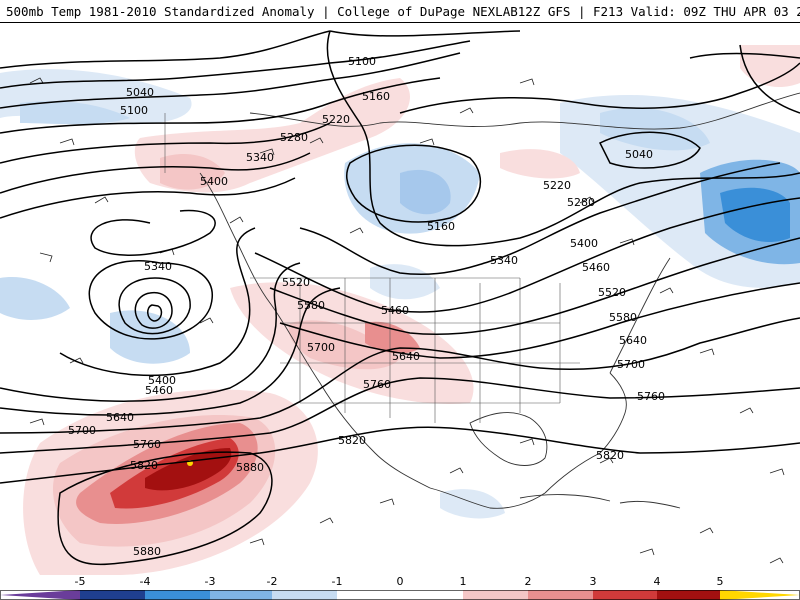  I want to click on colorbar-tick-labels: -5 -4 -3 -2 -1 0 1 2 3 4 5, so click(400, 582).